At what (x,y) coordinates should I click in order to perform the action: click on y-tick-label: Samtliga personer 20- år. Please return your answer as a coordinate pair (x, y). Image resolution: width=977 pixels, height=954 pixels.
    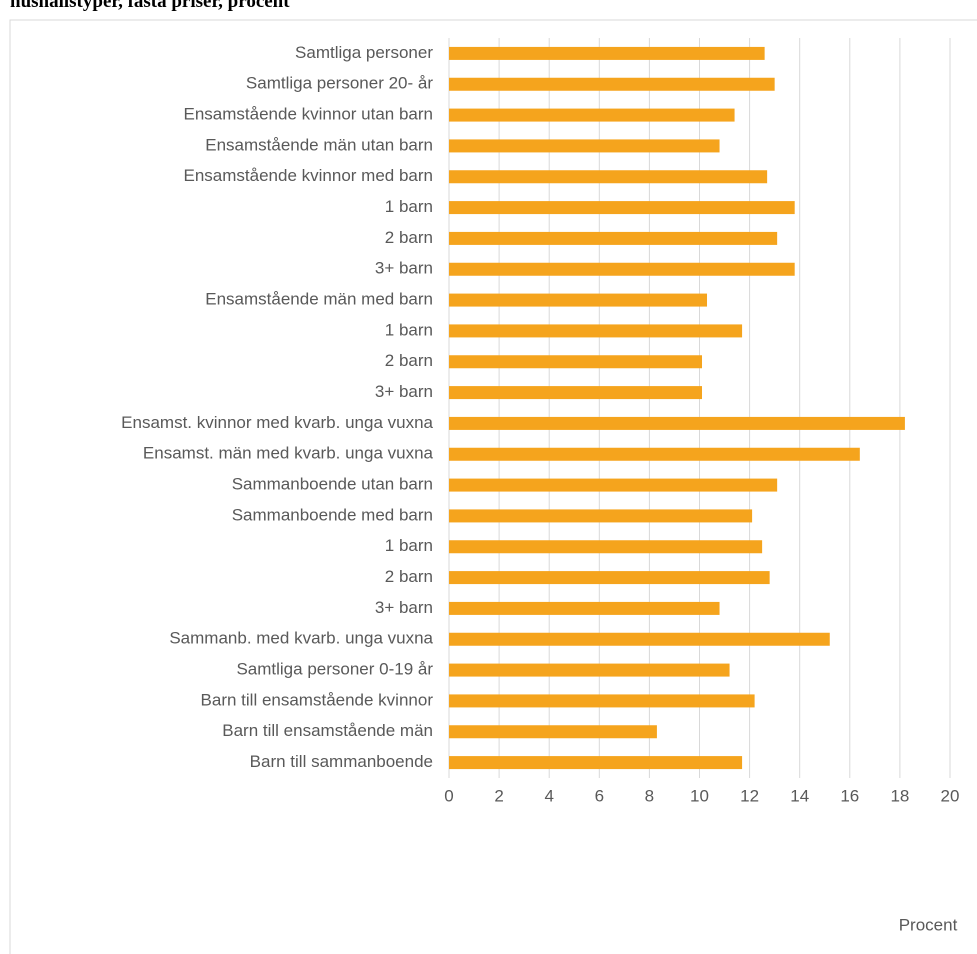
    Looking at the image, I should click on (339, 83).